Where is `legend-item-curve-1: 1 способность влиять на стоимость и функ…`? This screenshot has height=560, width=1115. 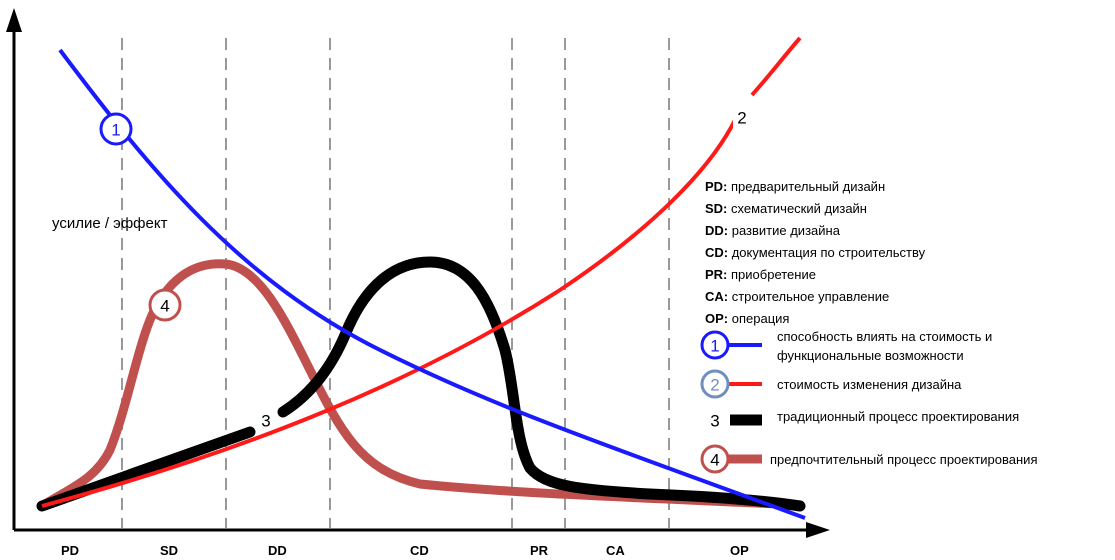 legend-item-curve-1: 1 способность влиять на стоимость и функ… is located at coordinates (846, 346).